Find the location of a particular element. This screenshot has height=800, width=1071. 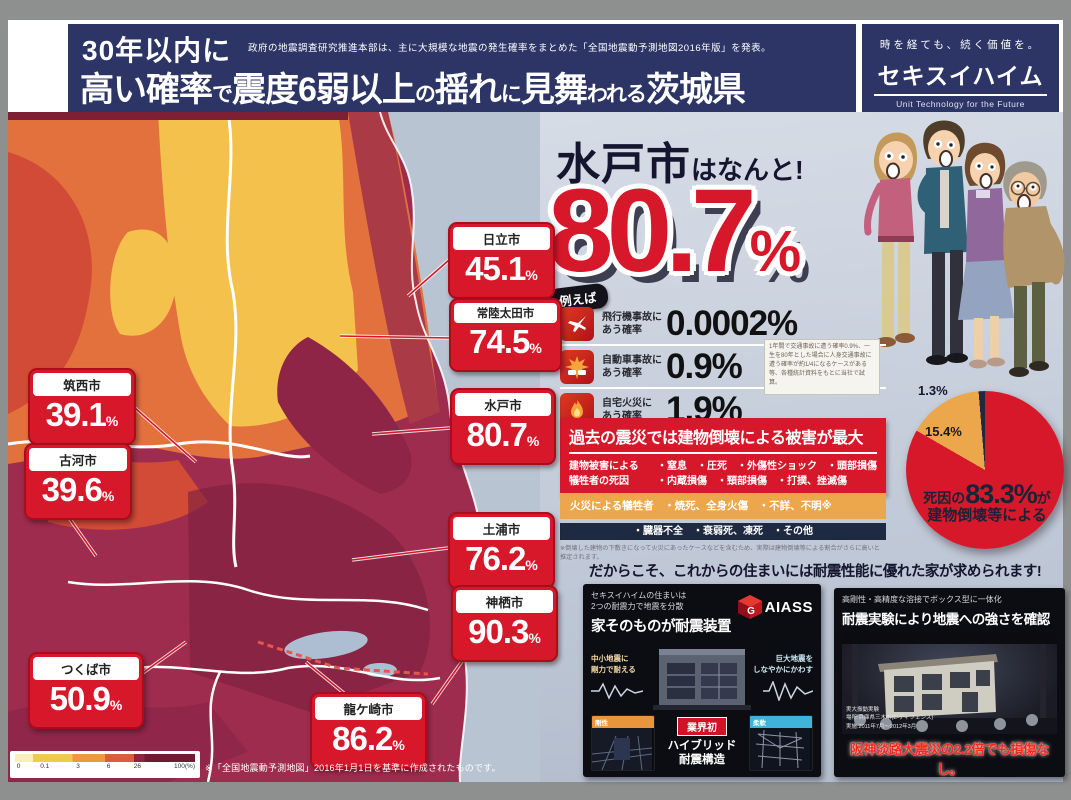

industry-first-badge: 業界初 is located at coordinates (702, 726).